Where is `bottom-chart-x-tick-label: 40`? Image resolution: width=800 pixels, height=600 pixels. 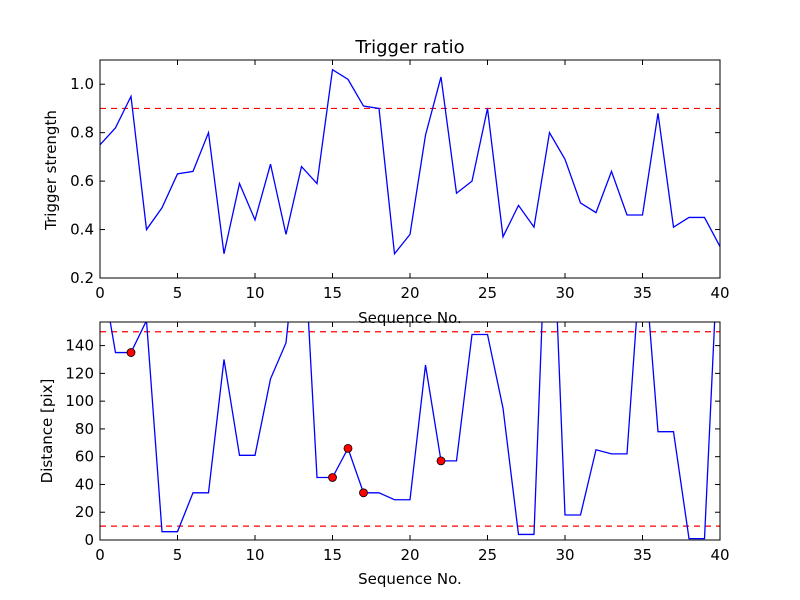
bottom-chart-x-tick-label: 40 is located at coordinates (719, 555).